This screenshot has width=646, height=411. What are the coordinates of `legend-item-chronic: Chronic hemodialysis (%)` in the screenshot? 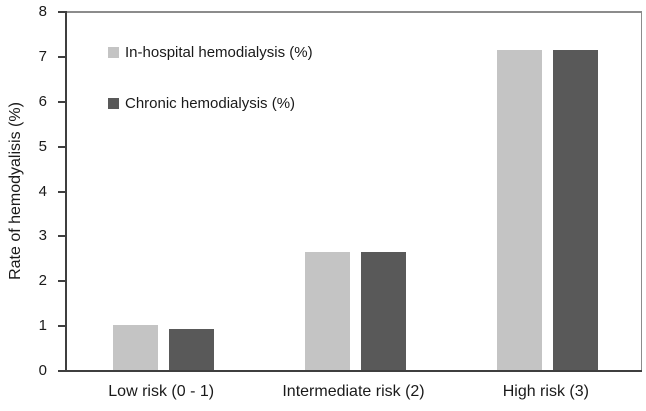 It's located at (210, 103).